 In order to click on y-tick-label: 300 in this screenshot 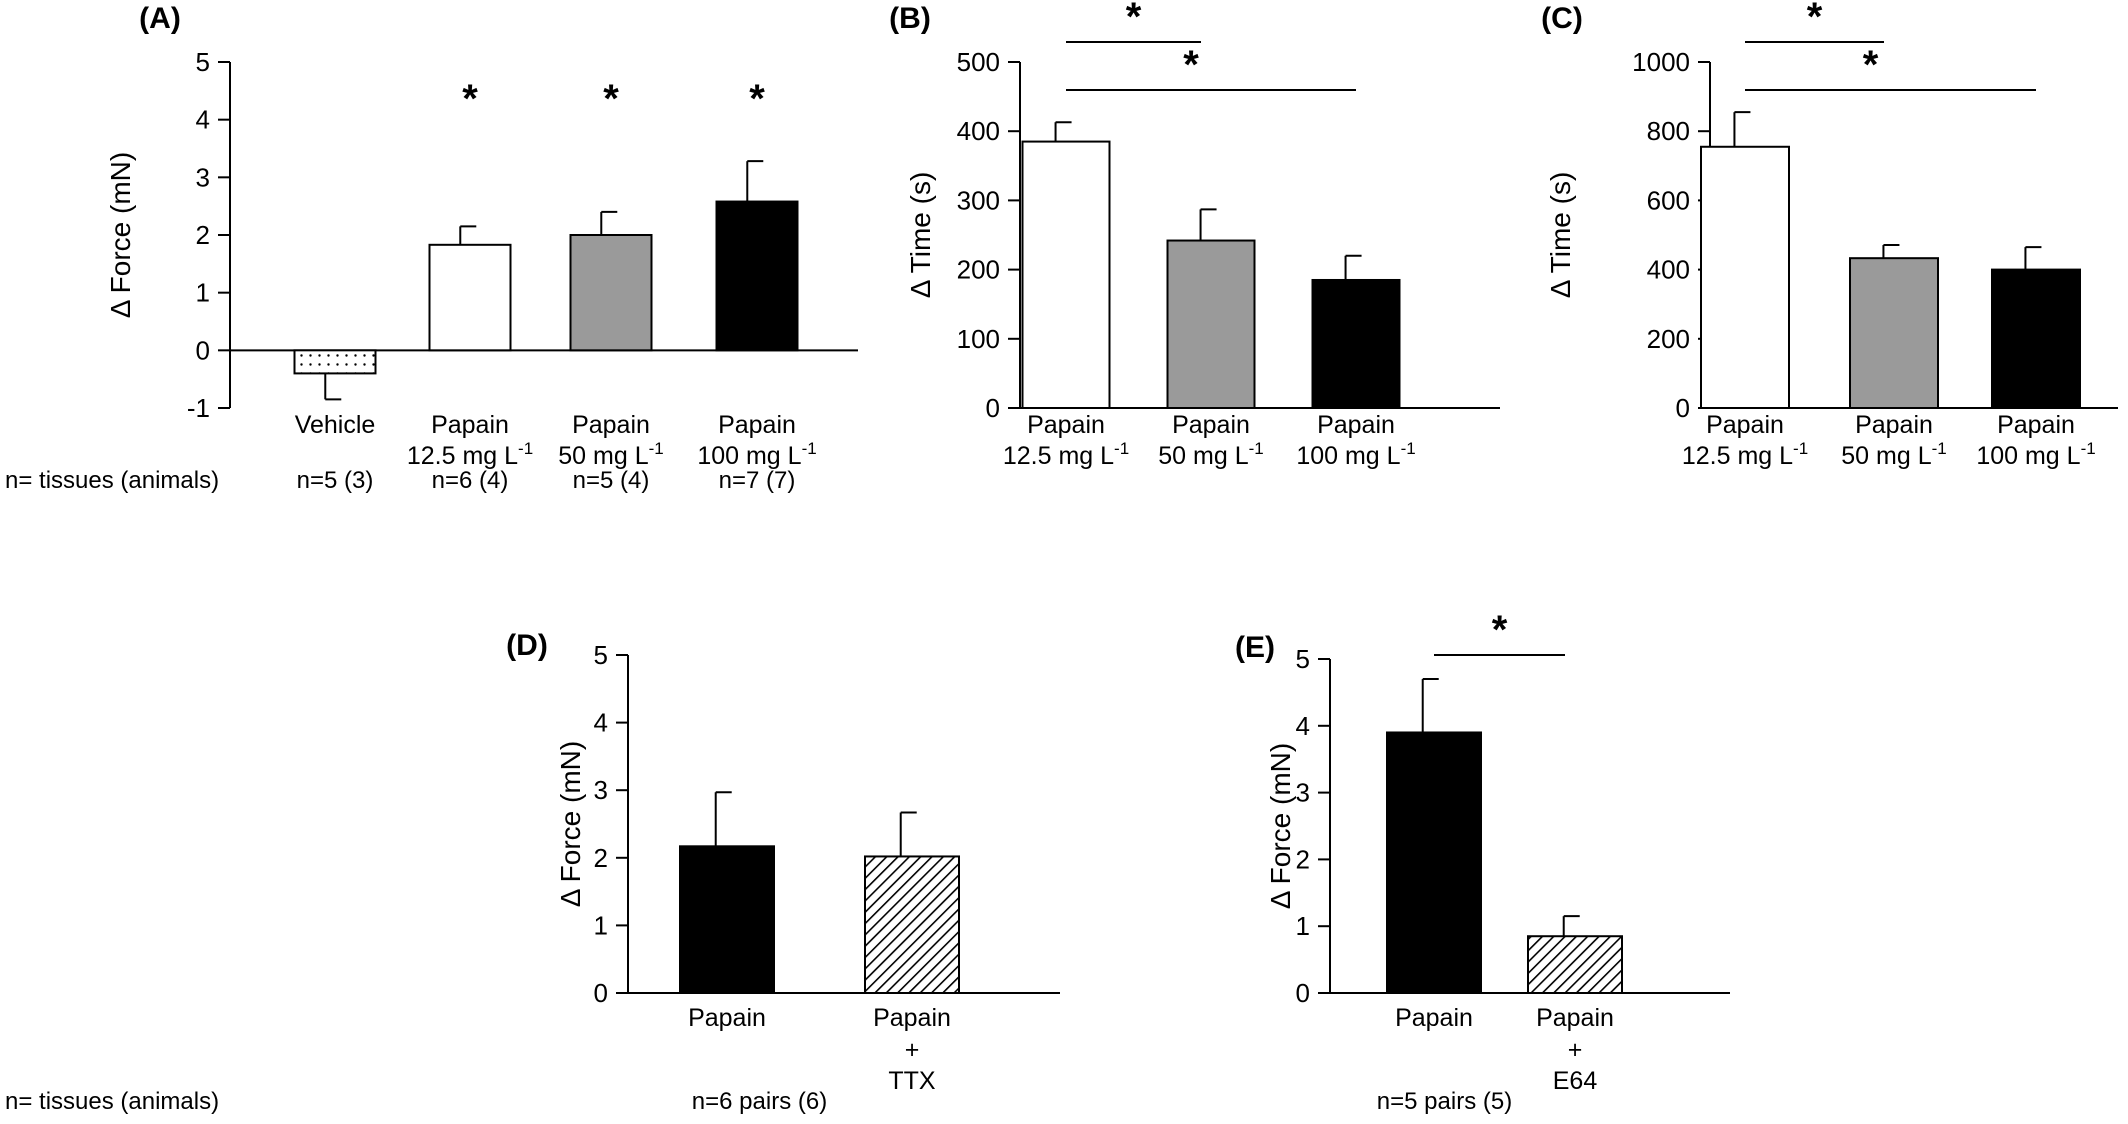, I will do `click(978, 200)`.